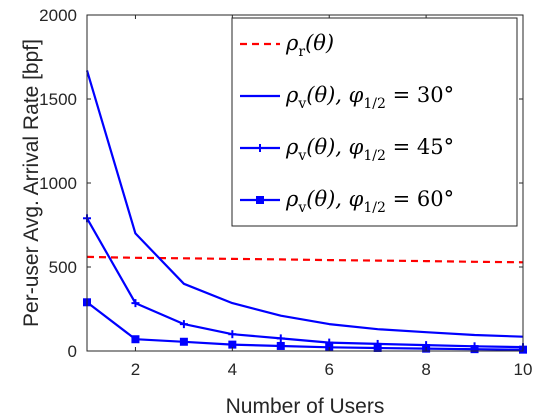  I want to click on legend-label: ρv(θ), φ1/2 = 60°, so click(369, 201).